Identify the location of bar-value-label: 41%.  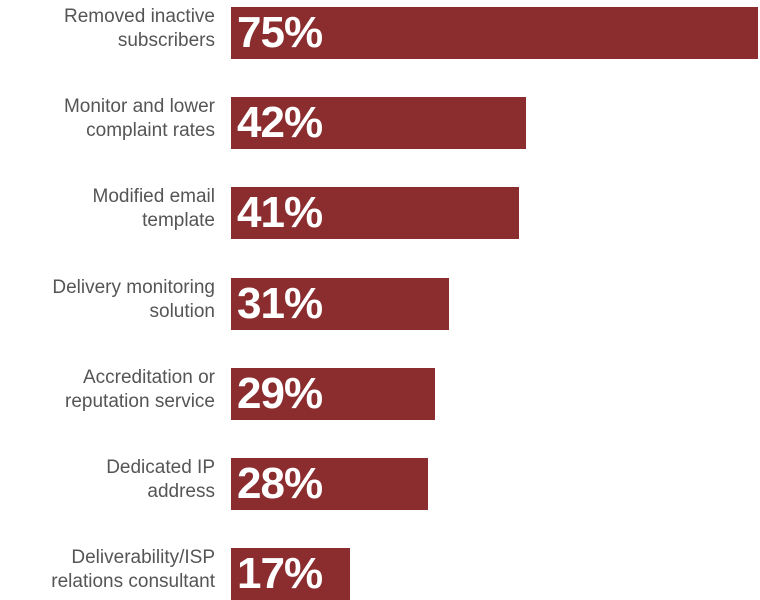
(280, 213).